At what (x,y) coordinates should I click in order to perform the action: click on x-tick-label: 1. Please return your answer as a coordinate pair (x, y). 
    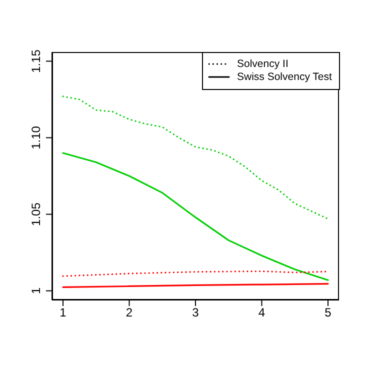
    Looking at the image, I should click on (63, 313).